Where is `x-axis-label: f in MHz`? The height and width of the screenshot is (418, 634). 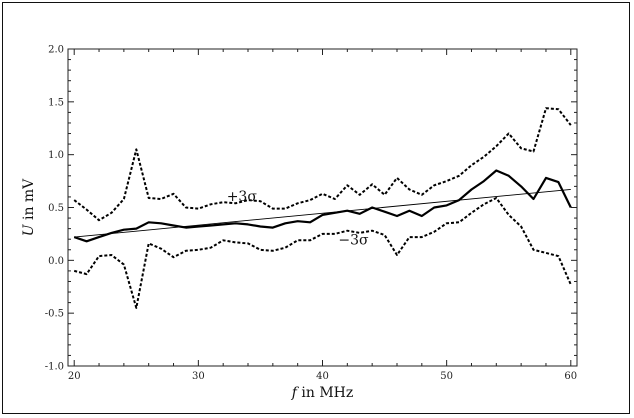 x-axis-label: f in MHz is located at coordinates (322, 393).